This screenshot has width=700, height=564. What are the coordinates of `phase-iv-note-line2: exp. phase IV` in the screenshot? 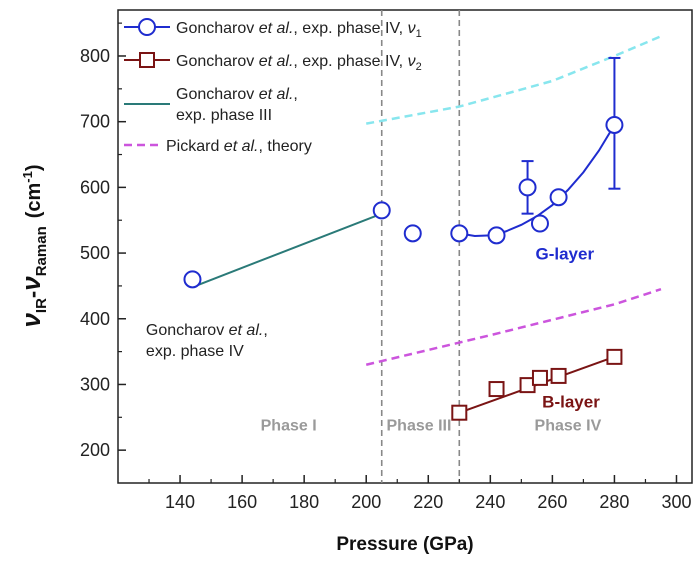 It's located at (195, 351).